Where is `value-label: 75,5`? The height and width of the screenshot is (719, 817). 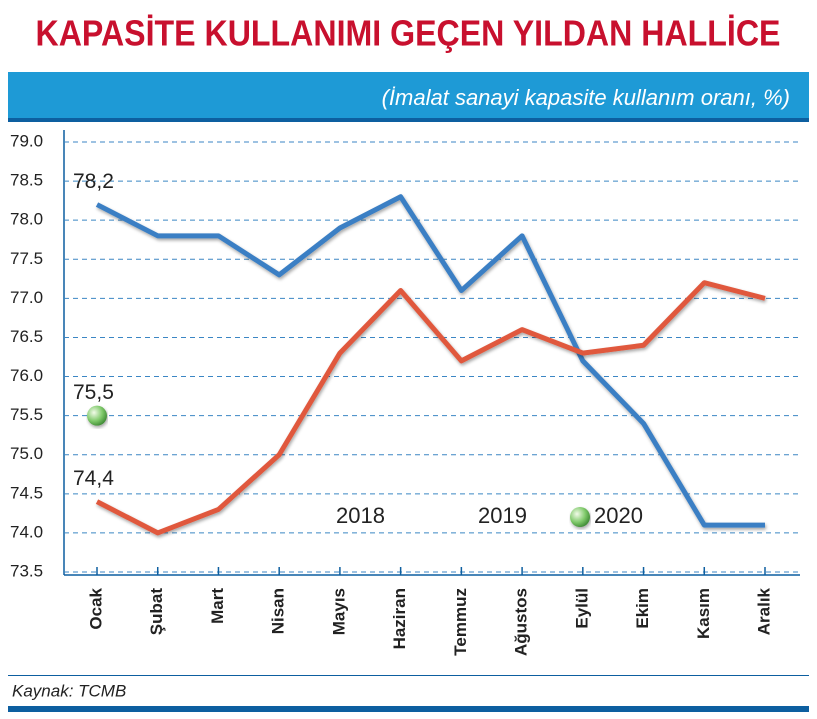
value-label: 75,5 is located at coordinates (93, 392).